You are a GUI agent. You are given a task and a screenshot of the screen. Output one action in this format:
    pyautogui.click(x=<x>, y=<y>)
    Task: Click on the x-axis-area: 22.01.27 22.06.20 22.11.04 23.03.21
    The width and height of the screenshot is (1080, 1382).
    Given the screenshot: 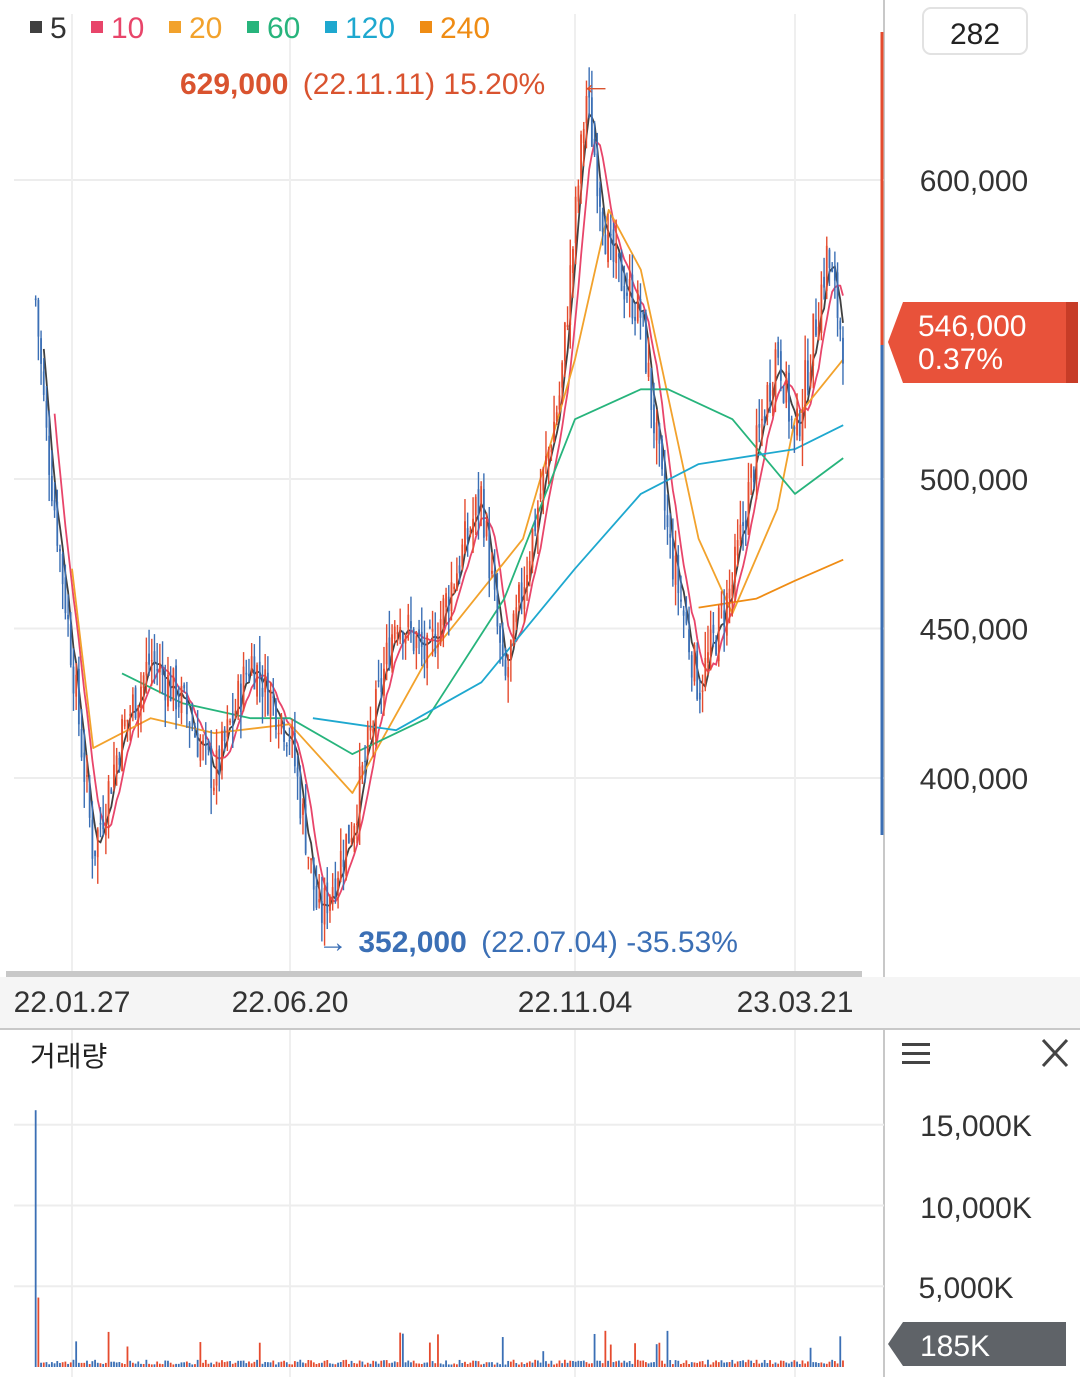 What is the action you would take?
    pyautogui.click(x=540, y=1000)
    